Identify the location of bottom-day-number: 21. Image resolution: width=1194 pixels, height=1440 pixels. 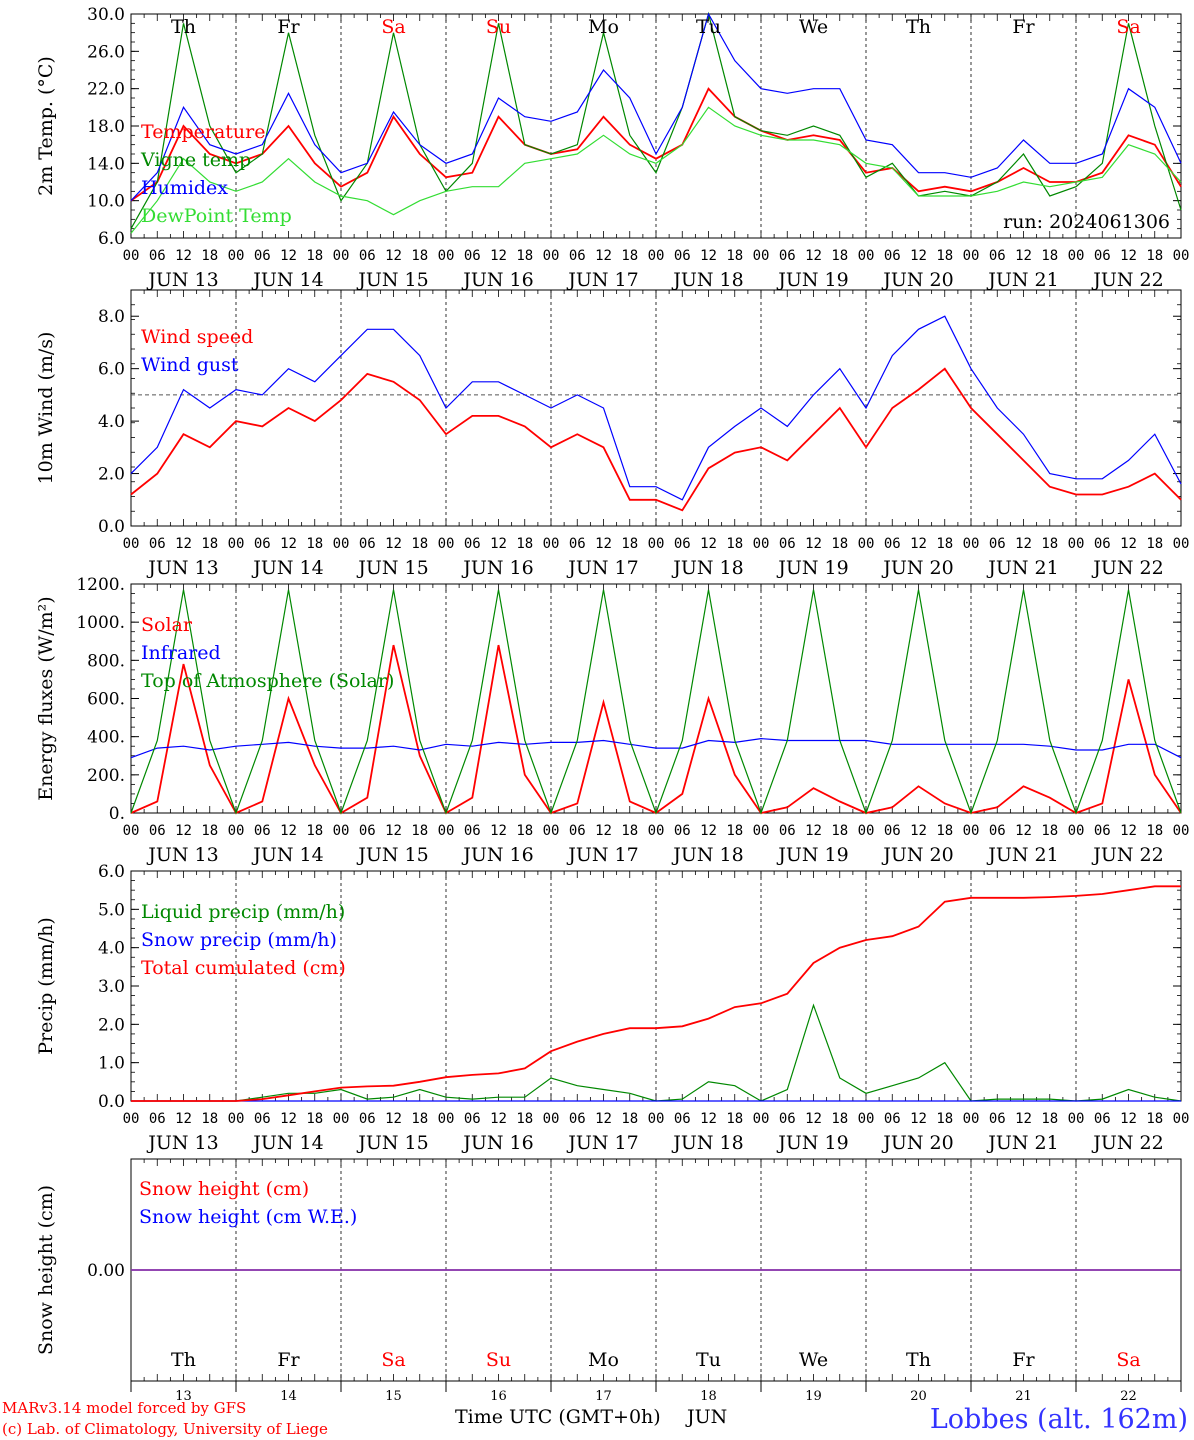
(1023, 1396).